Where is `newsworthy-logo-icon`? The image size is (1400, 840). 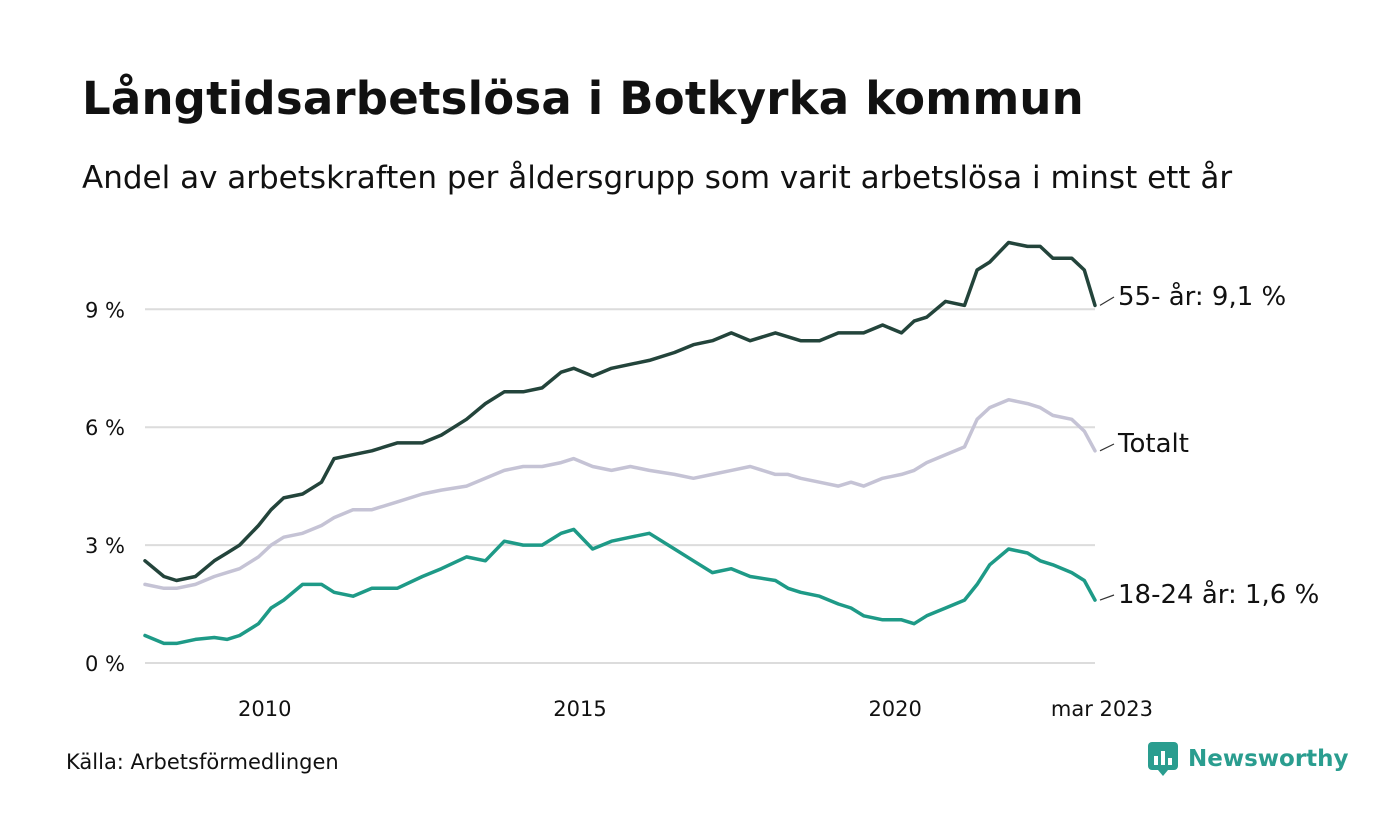 newsworthy-logo-icon is located at coordinates (1163, 759).